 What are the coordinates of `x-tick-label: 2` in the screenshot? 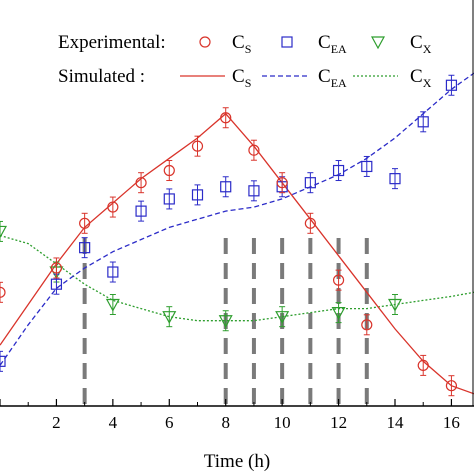 It's located at (56, 422).